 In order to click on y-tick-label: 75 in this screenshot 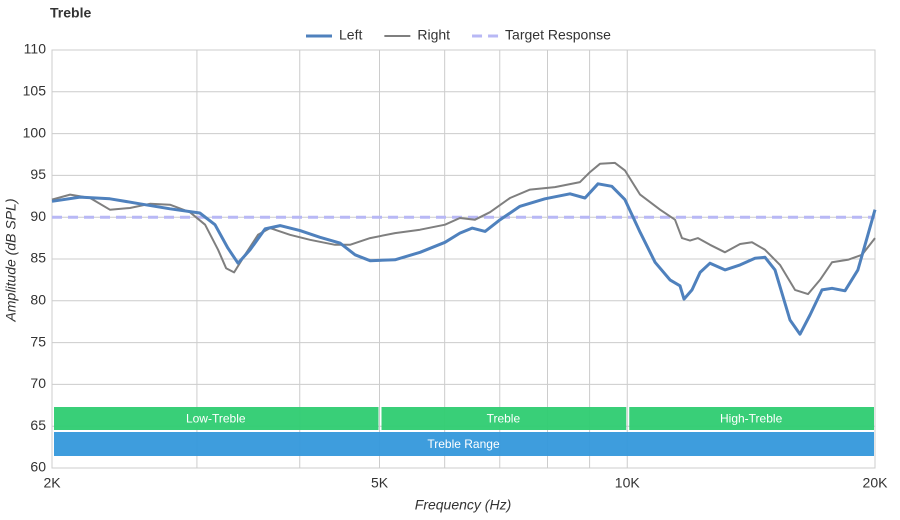, I will do `click(38, 341)`.